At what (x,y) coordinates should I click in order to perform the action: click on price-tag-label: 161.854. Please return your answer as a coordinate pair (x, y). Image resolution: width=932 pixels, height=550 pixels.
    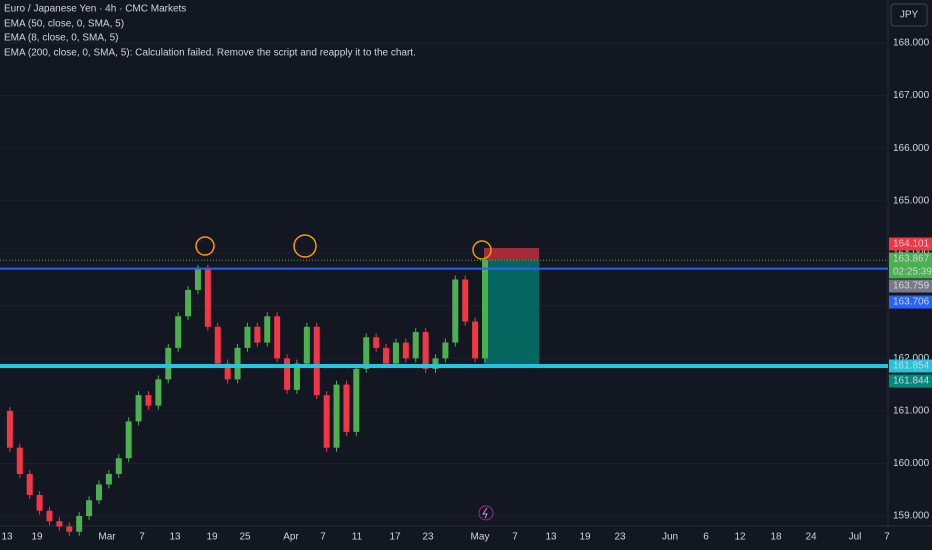
    Looking at the image, I should click on (911, 366).